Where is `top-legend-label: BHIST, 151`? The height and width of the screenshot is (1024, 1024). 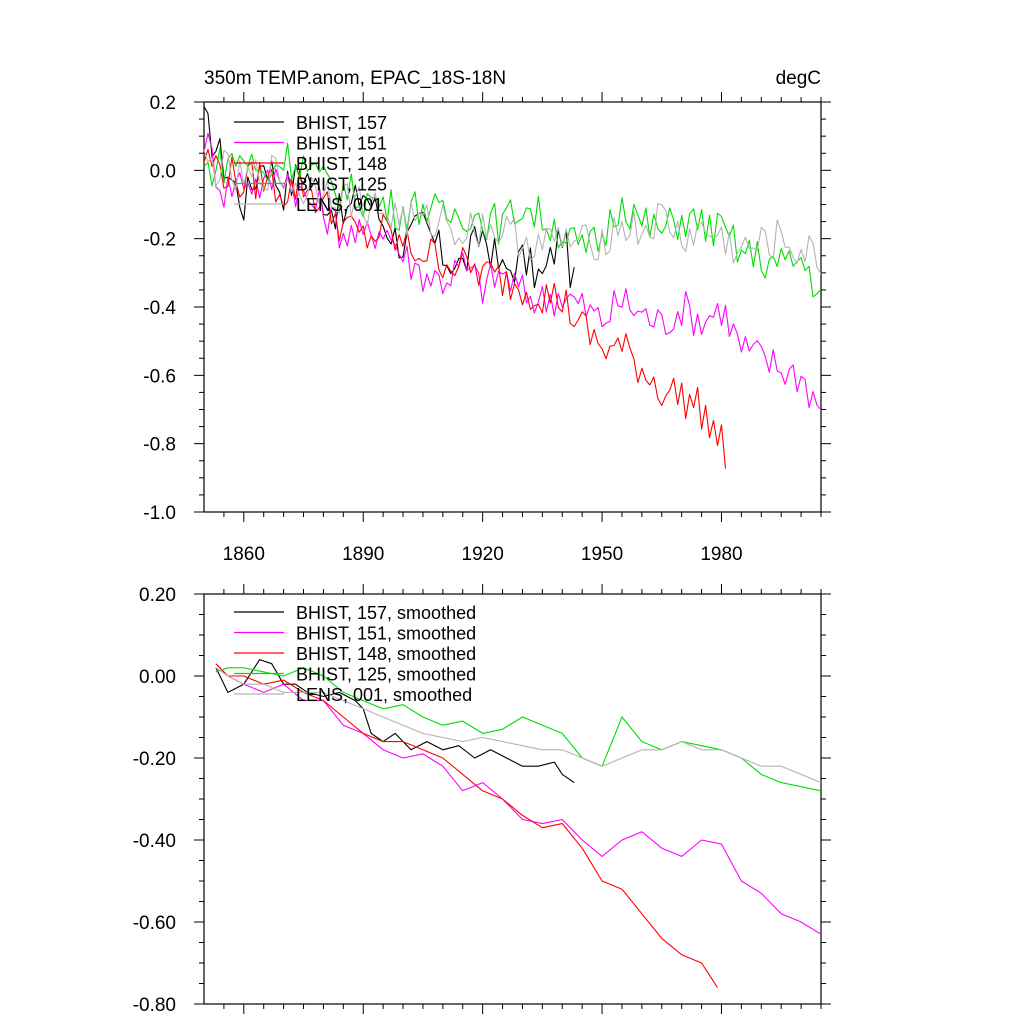 top-legend-label: BHIST, 151 is located at coordinates (341, 144).